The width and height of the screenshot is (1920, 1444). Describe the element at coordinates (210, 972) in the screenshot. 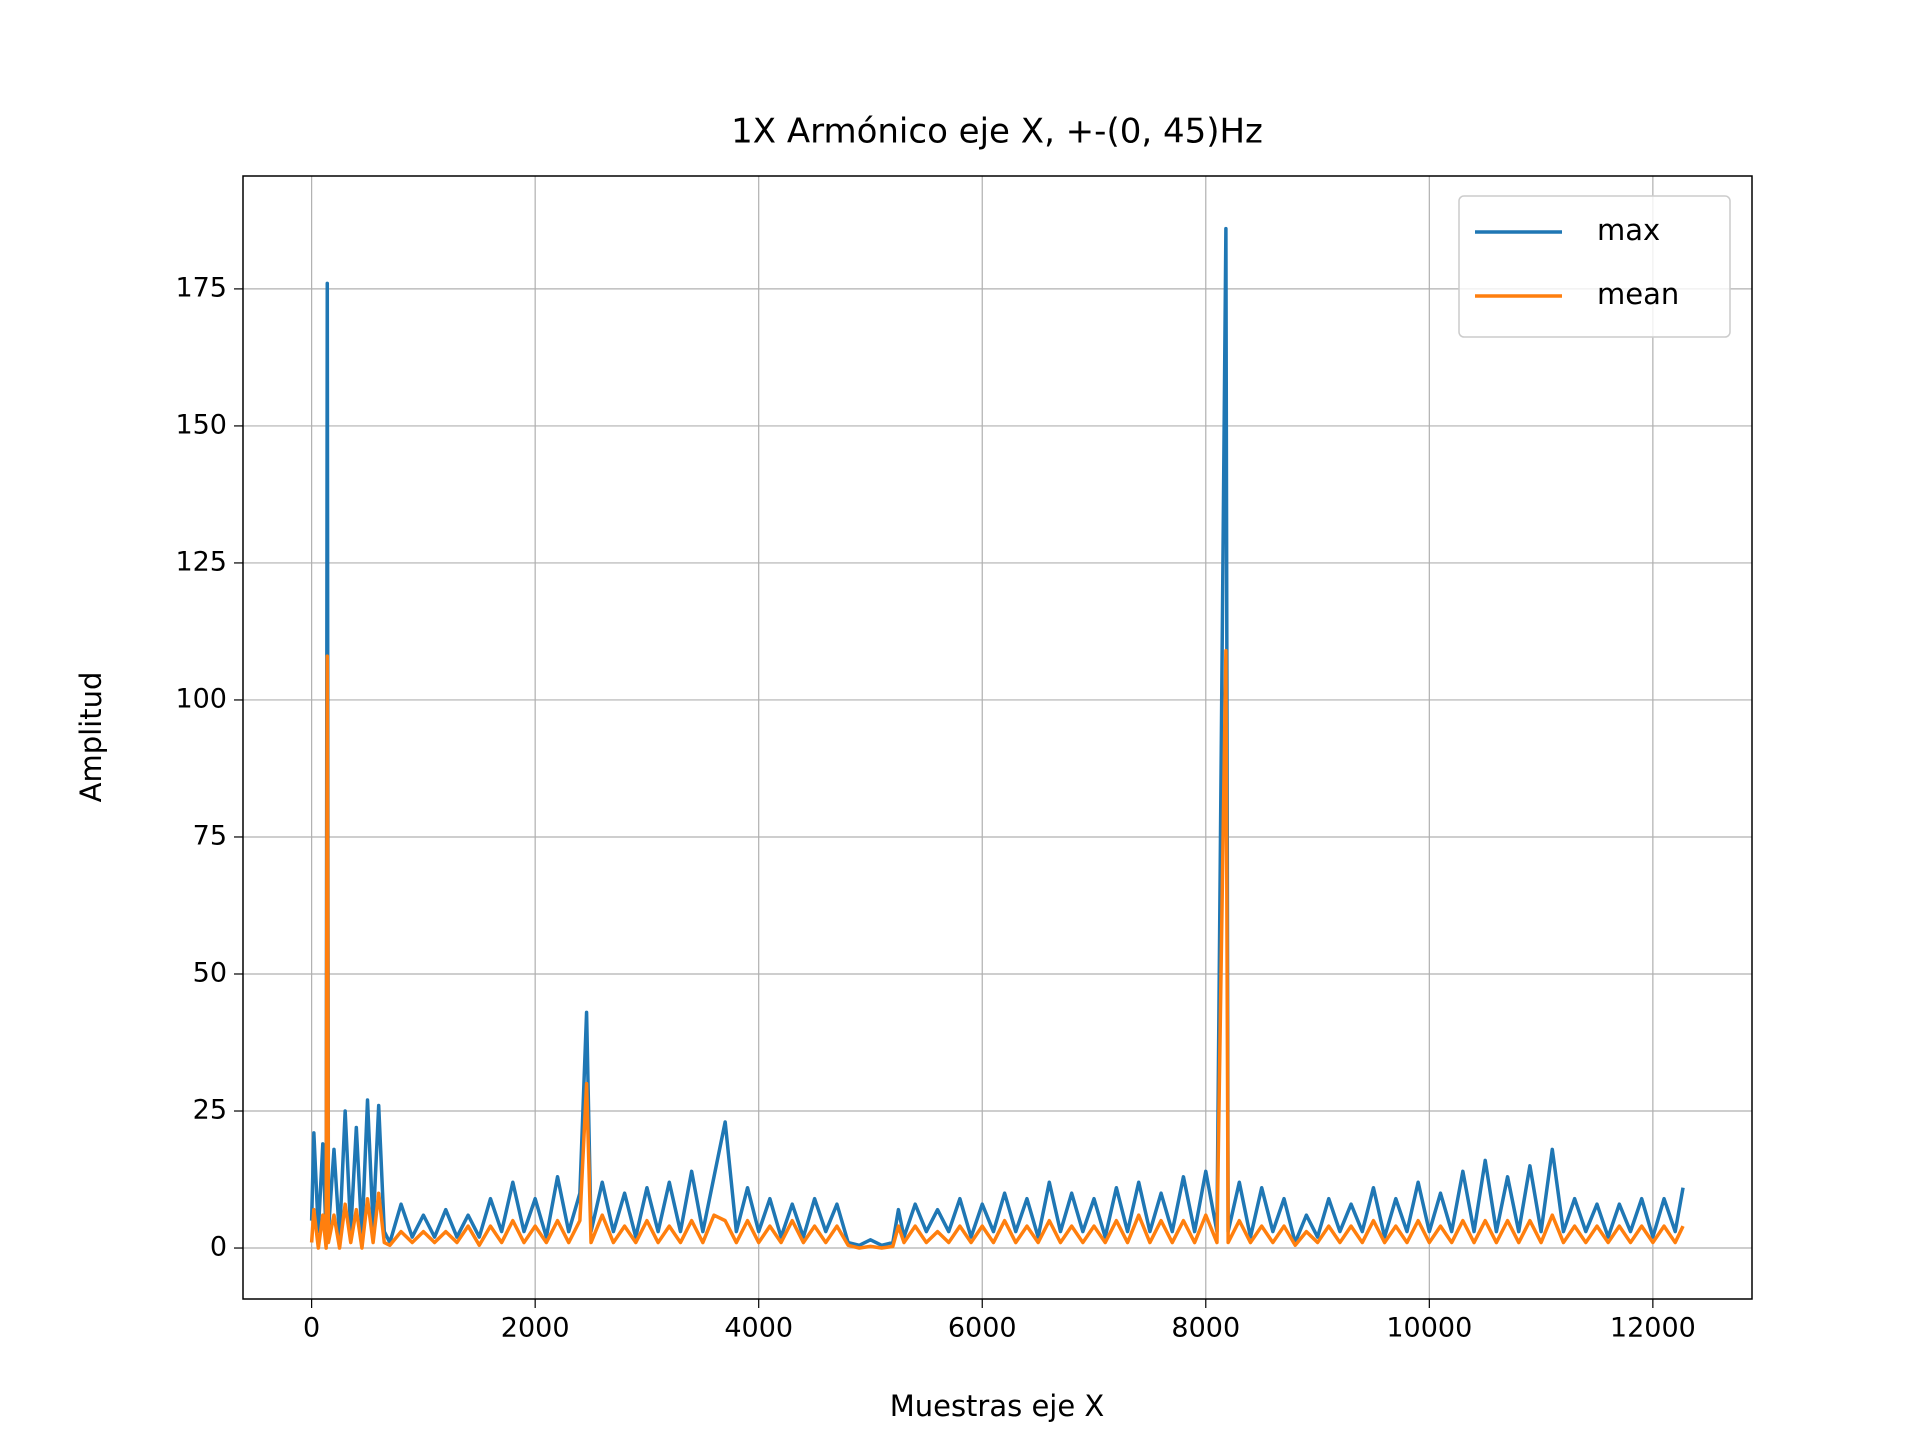

I see `y-tick-label: 50` at that location.